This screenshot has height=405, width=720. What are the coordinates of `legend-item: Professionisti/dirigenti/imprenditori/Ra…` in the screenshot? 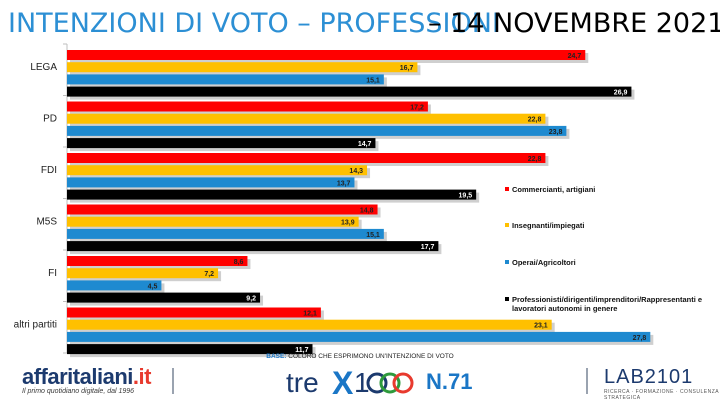 It's located at (608, 304).